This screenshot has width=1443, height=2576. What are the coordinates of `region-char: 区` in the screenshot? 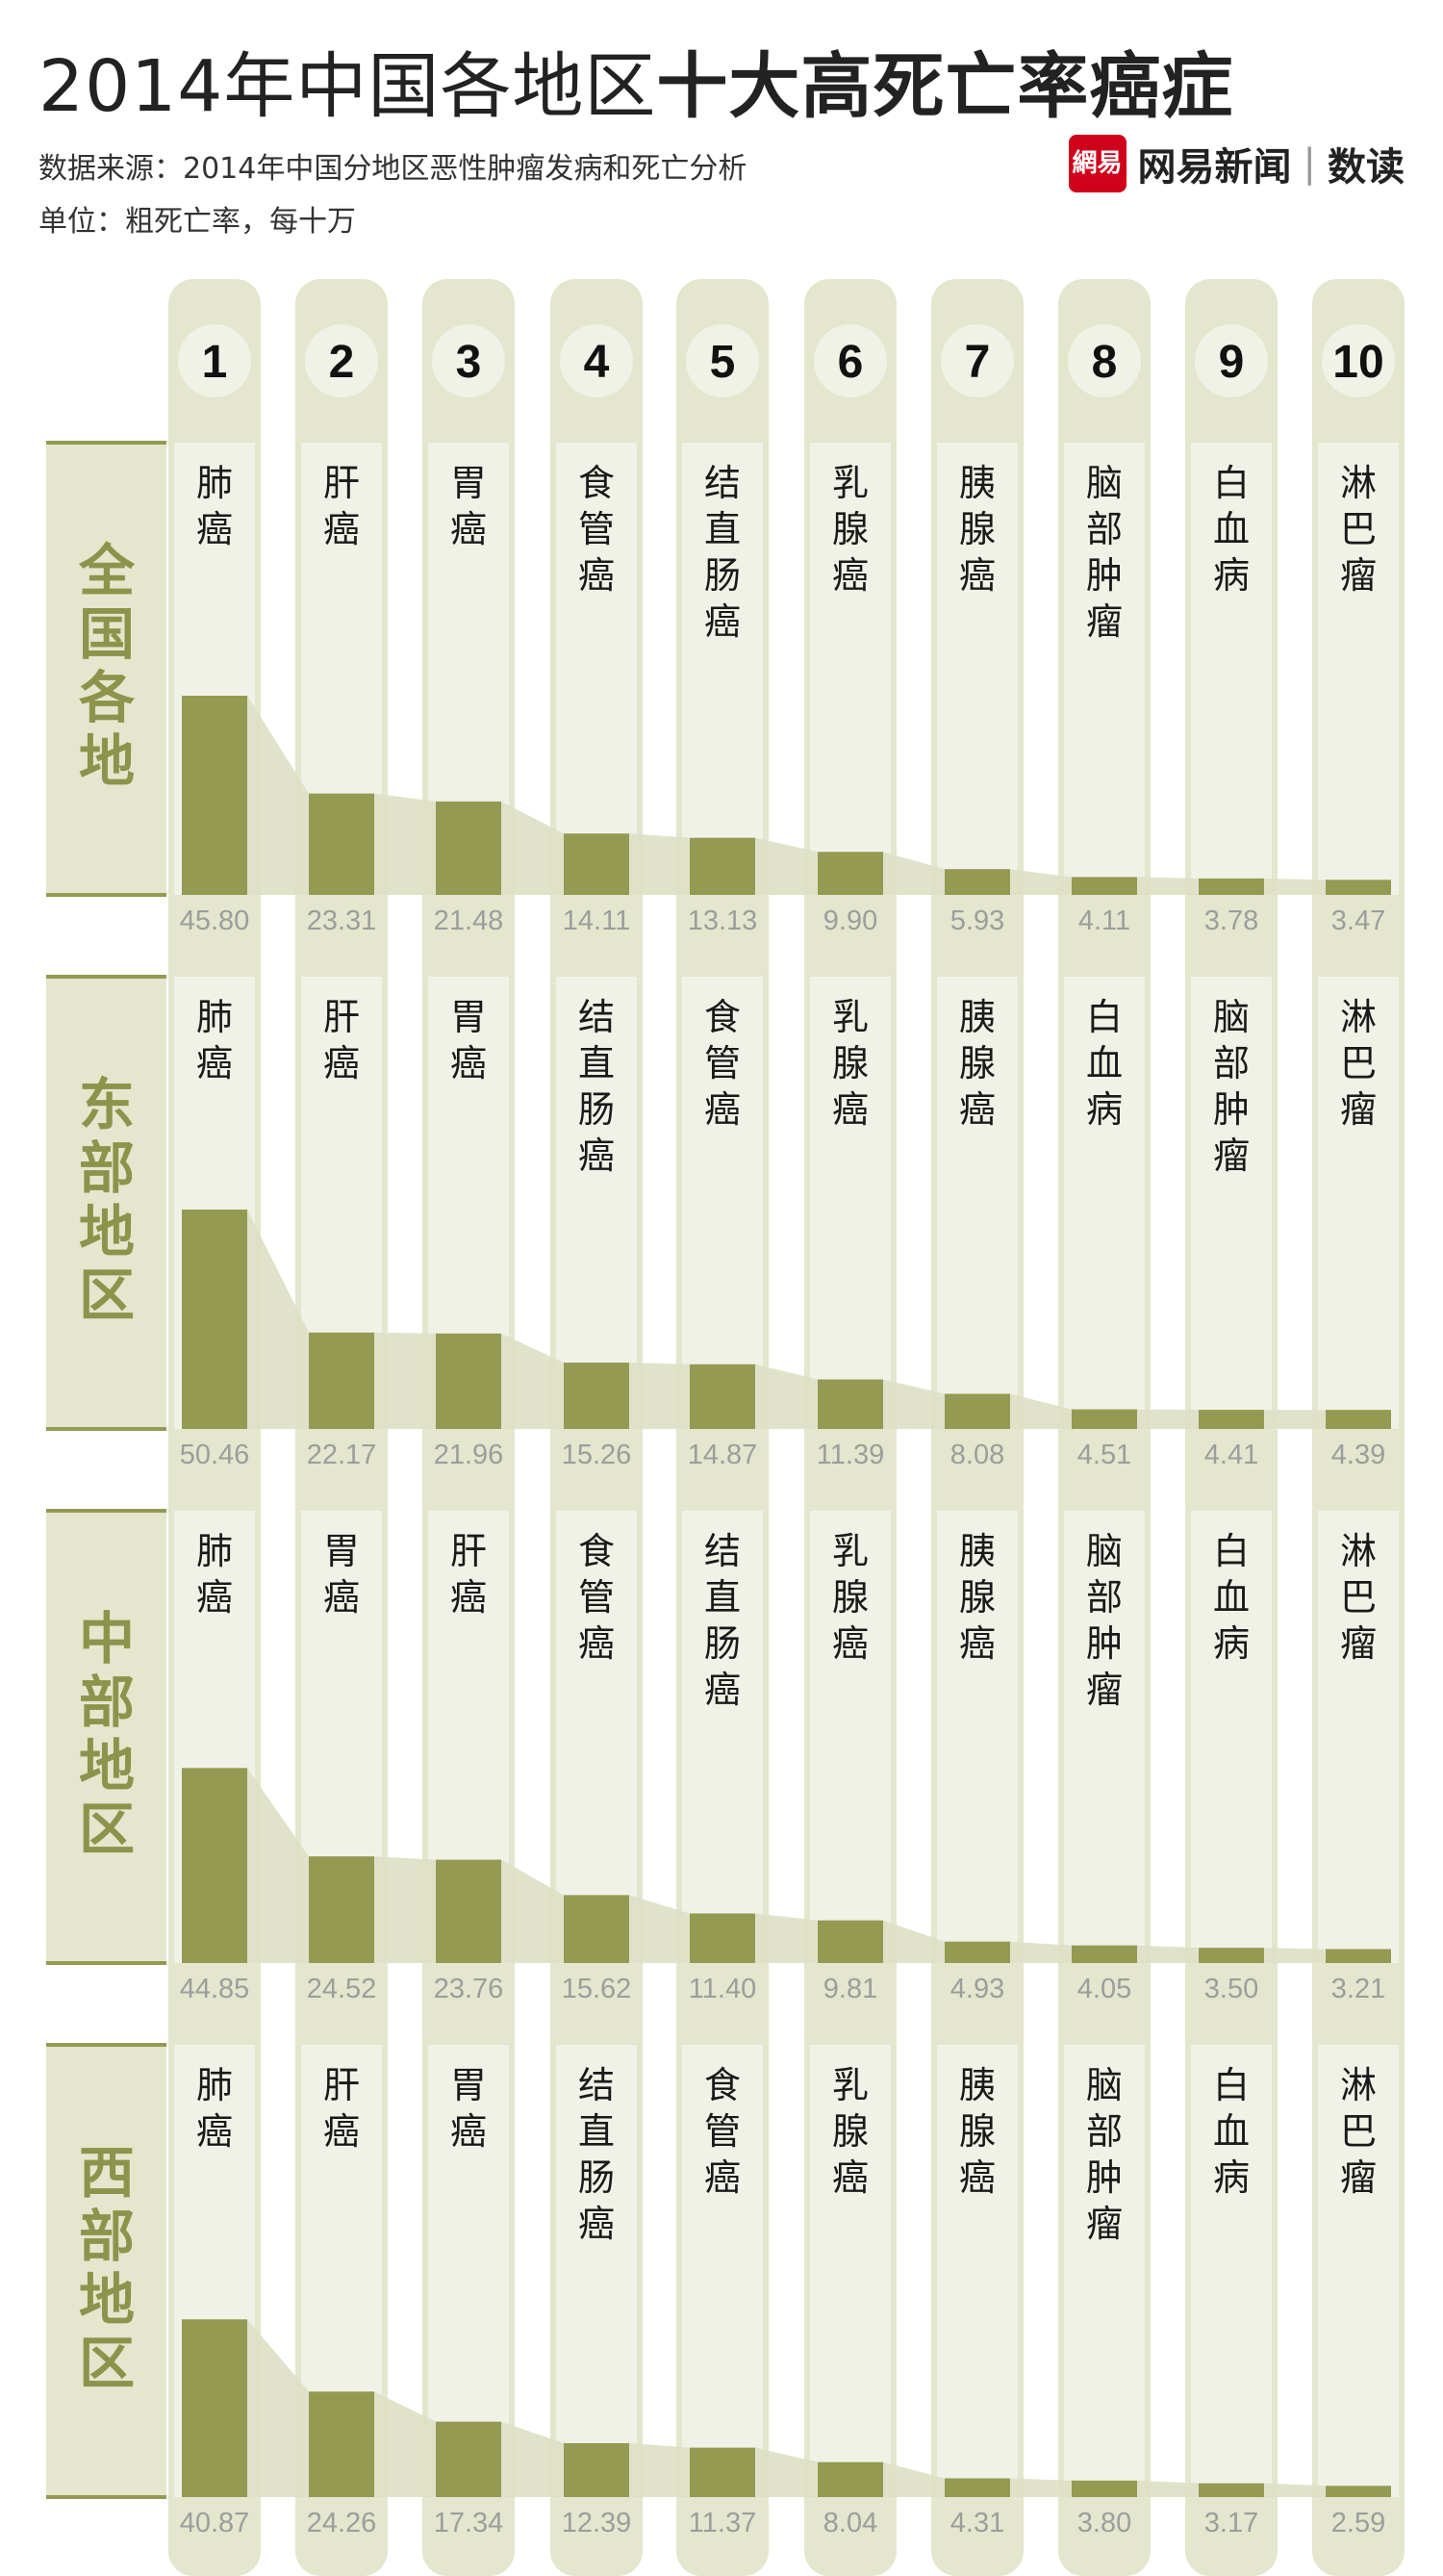 It's located at (107, 1295).